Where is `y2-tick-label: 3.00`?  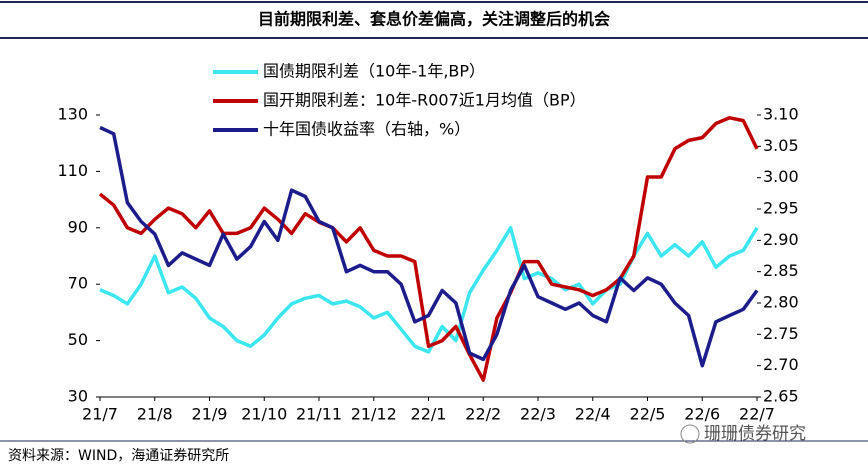 y2-tick-label: 3.00 is located at coordinates (781, 176).